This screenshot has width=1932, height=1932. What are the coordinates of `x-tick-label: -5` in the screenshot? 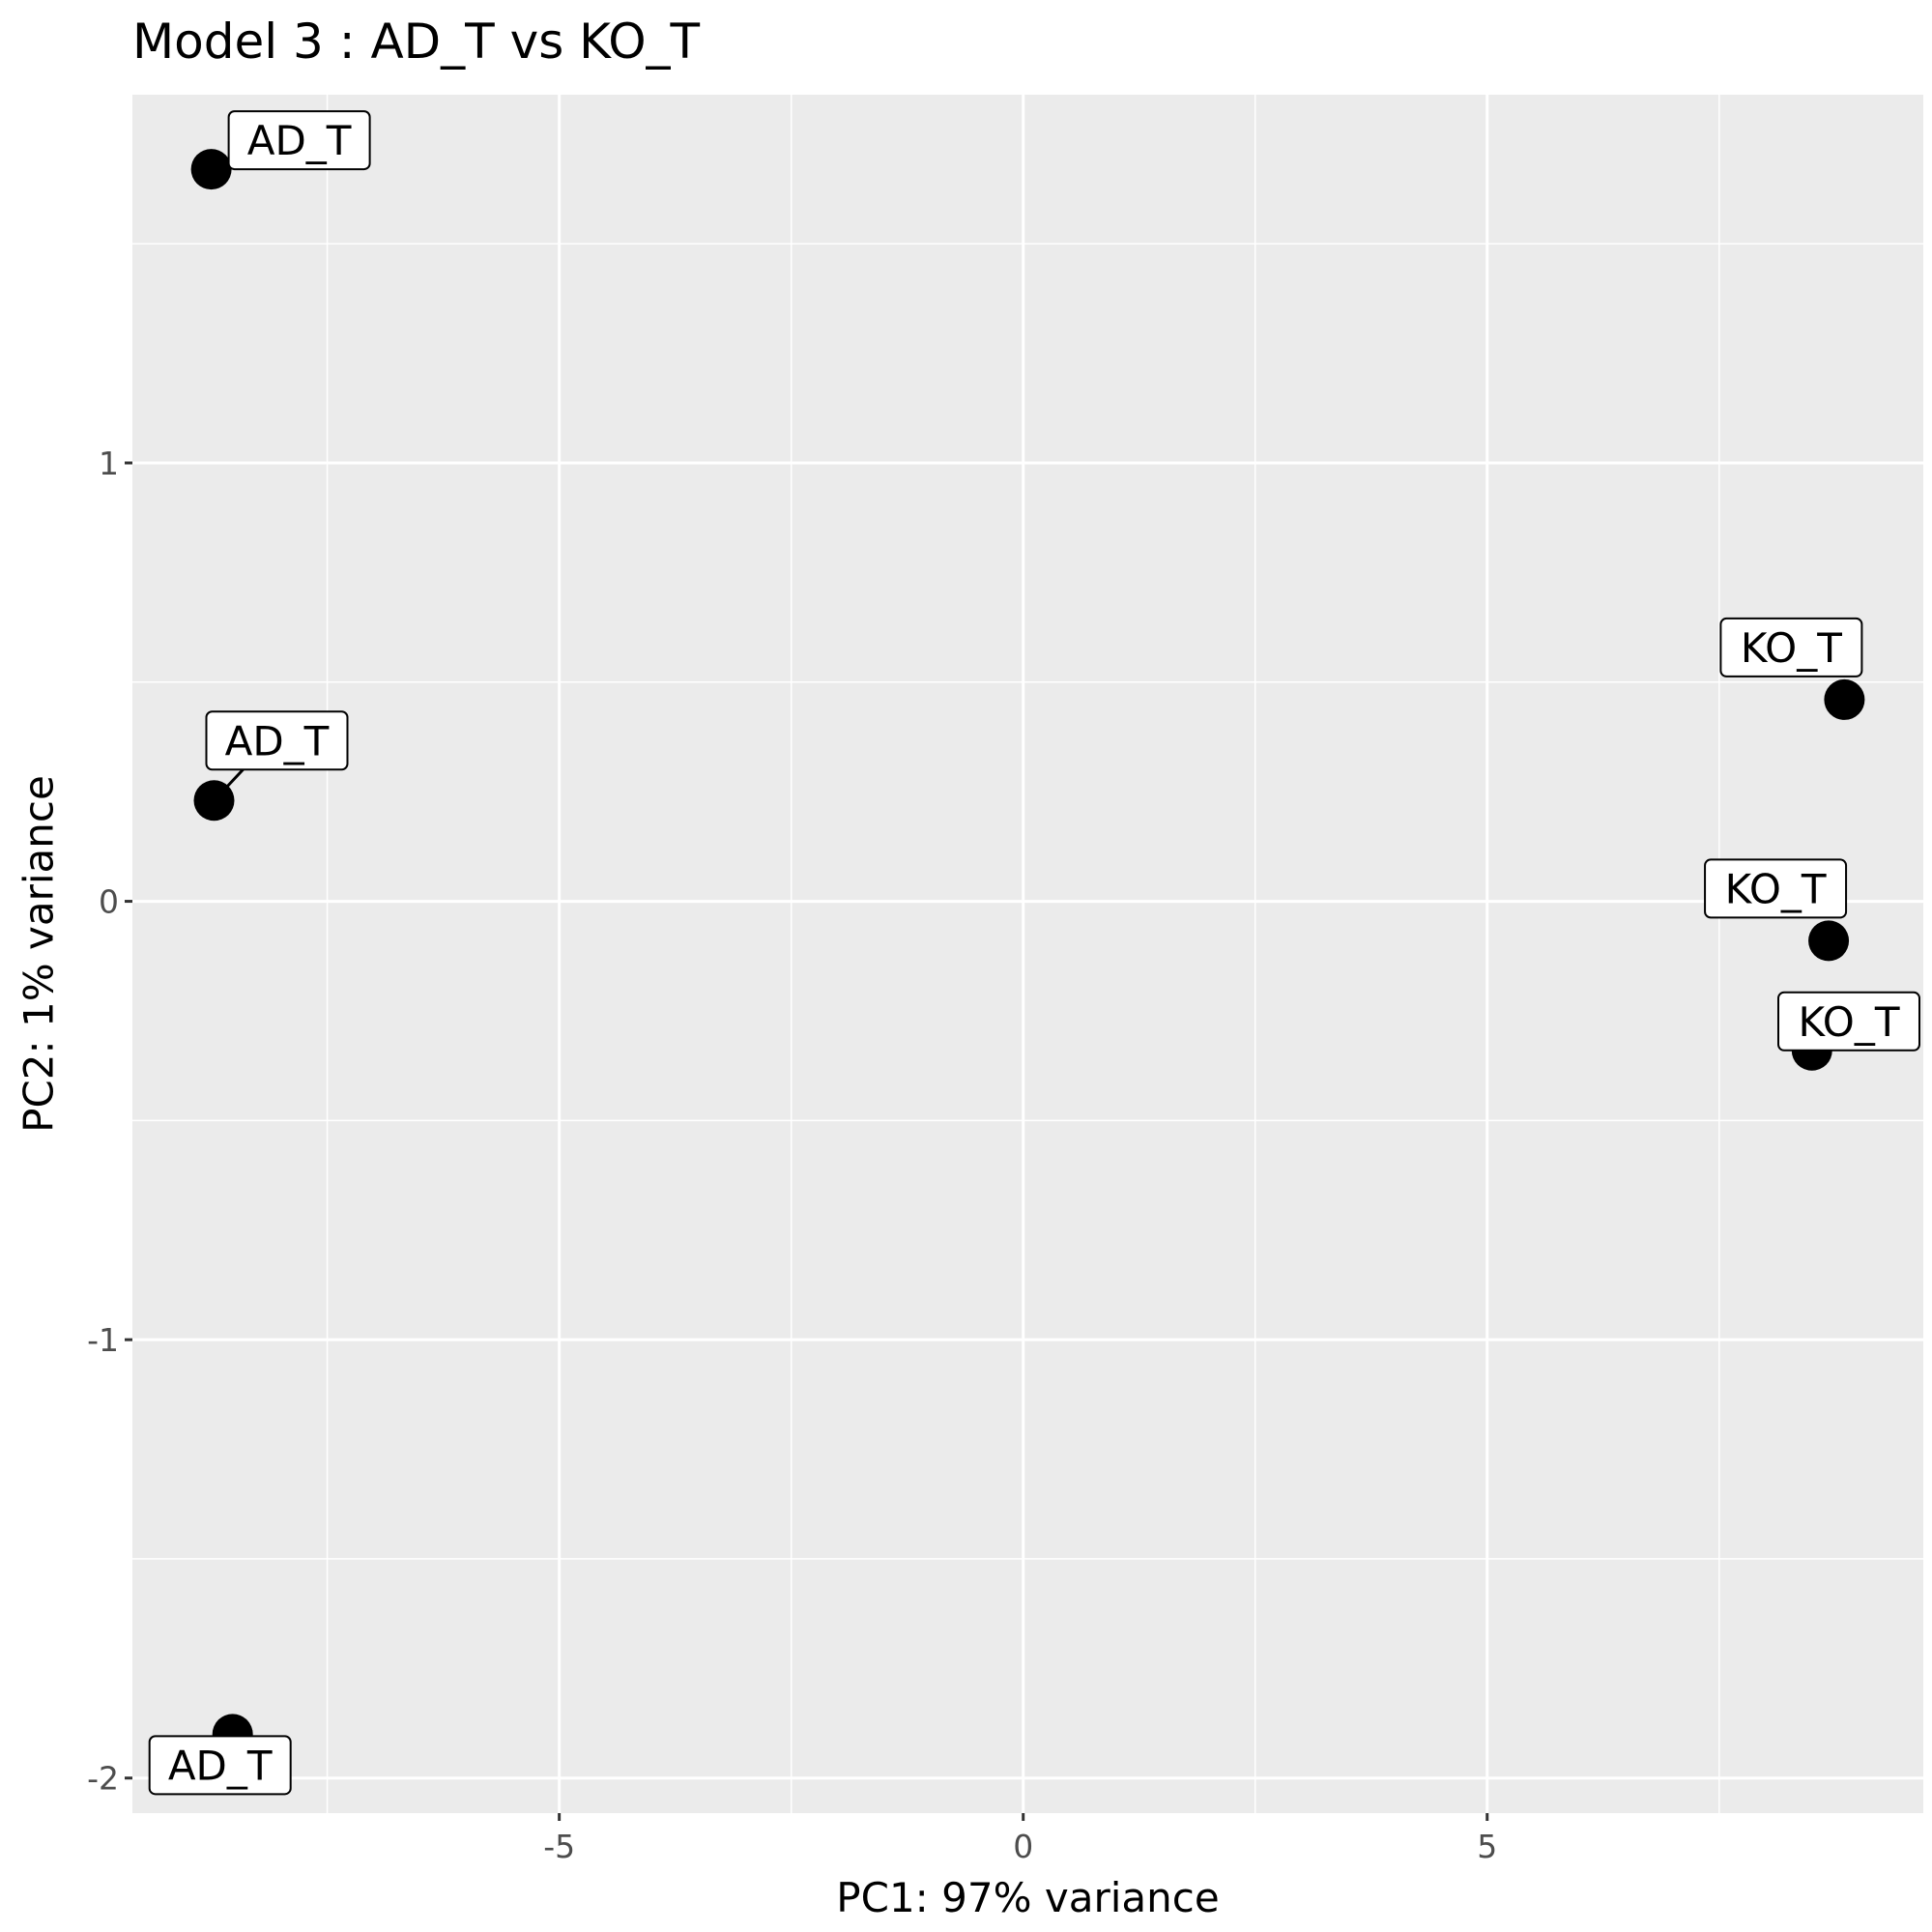 It's located at (559, 1846).